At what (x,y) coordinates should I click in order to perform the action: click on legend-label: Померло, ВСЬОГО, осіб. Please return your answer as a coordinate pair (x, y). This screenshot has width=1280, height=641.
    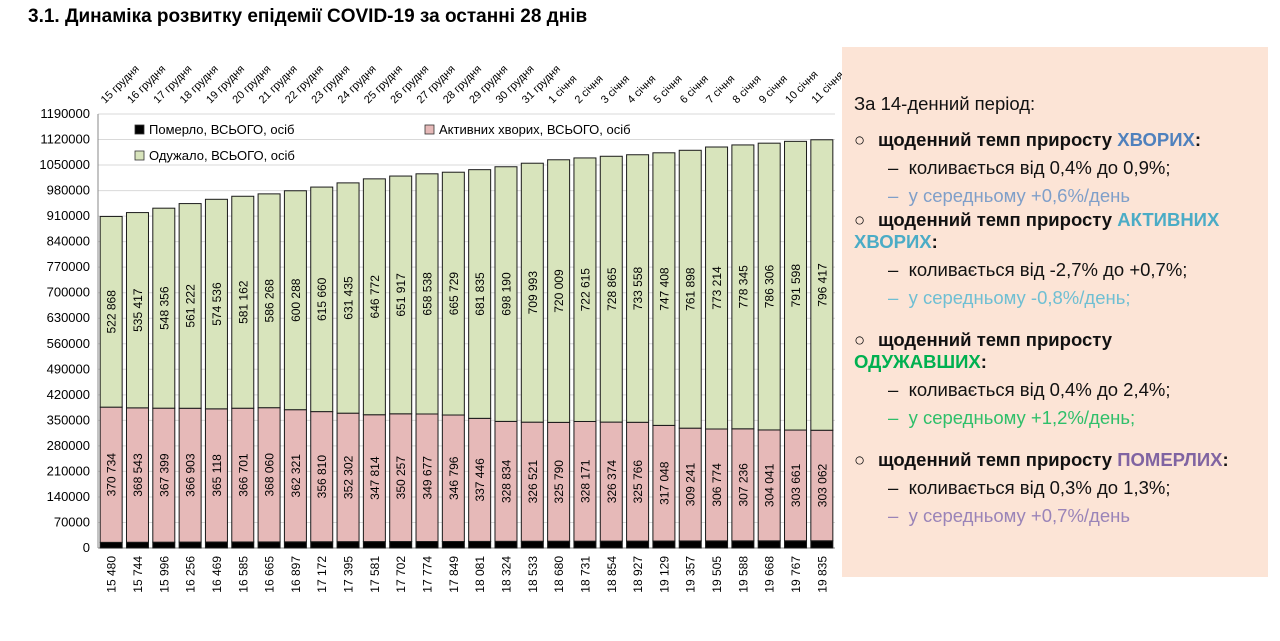
    Looking at the image, I should click on (221, 129).